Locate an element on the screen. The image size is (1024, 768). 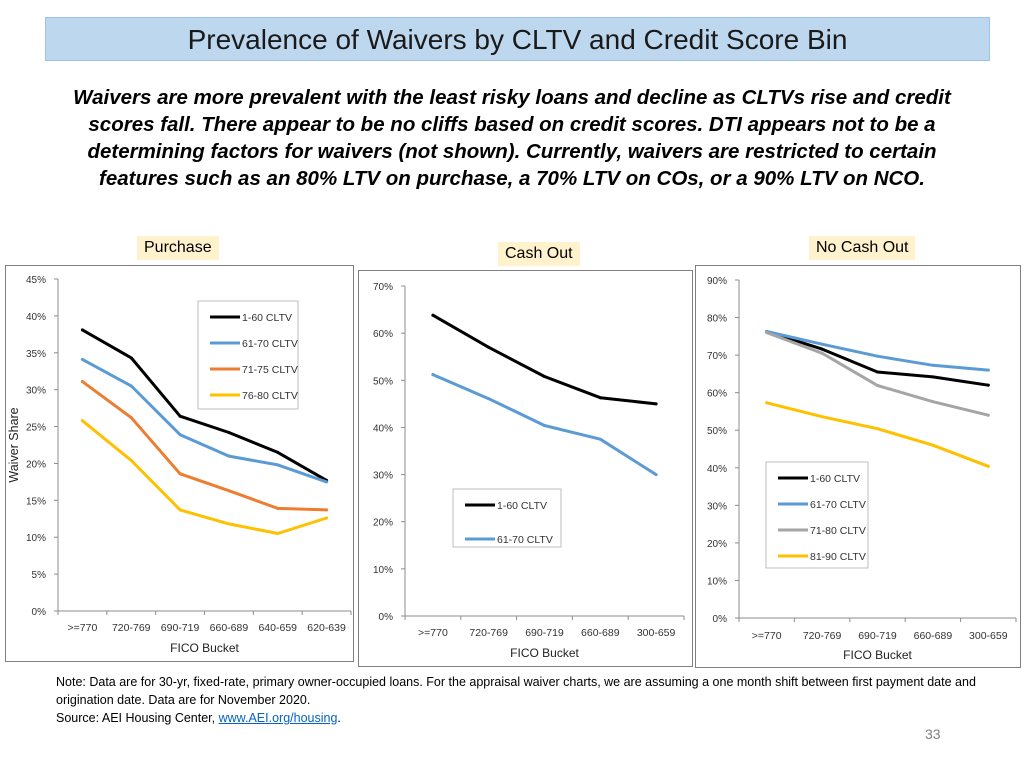
y-tick-label: 25% is located at coordinates (36, 428).